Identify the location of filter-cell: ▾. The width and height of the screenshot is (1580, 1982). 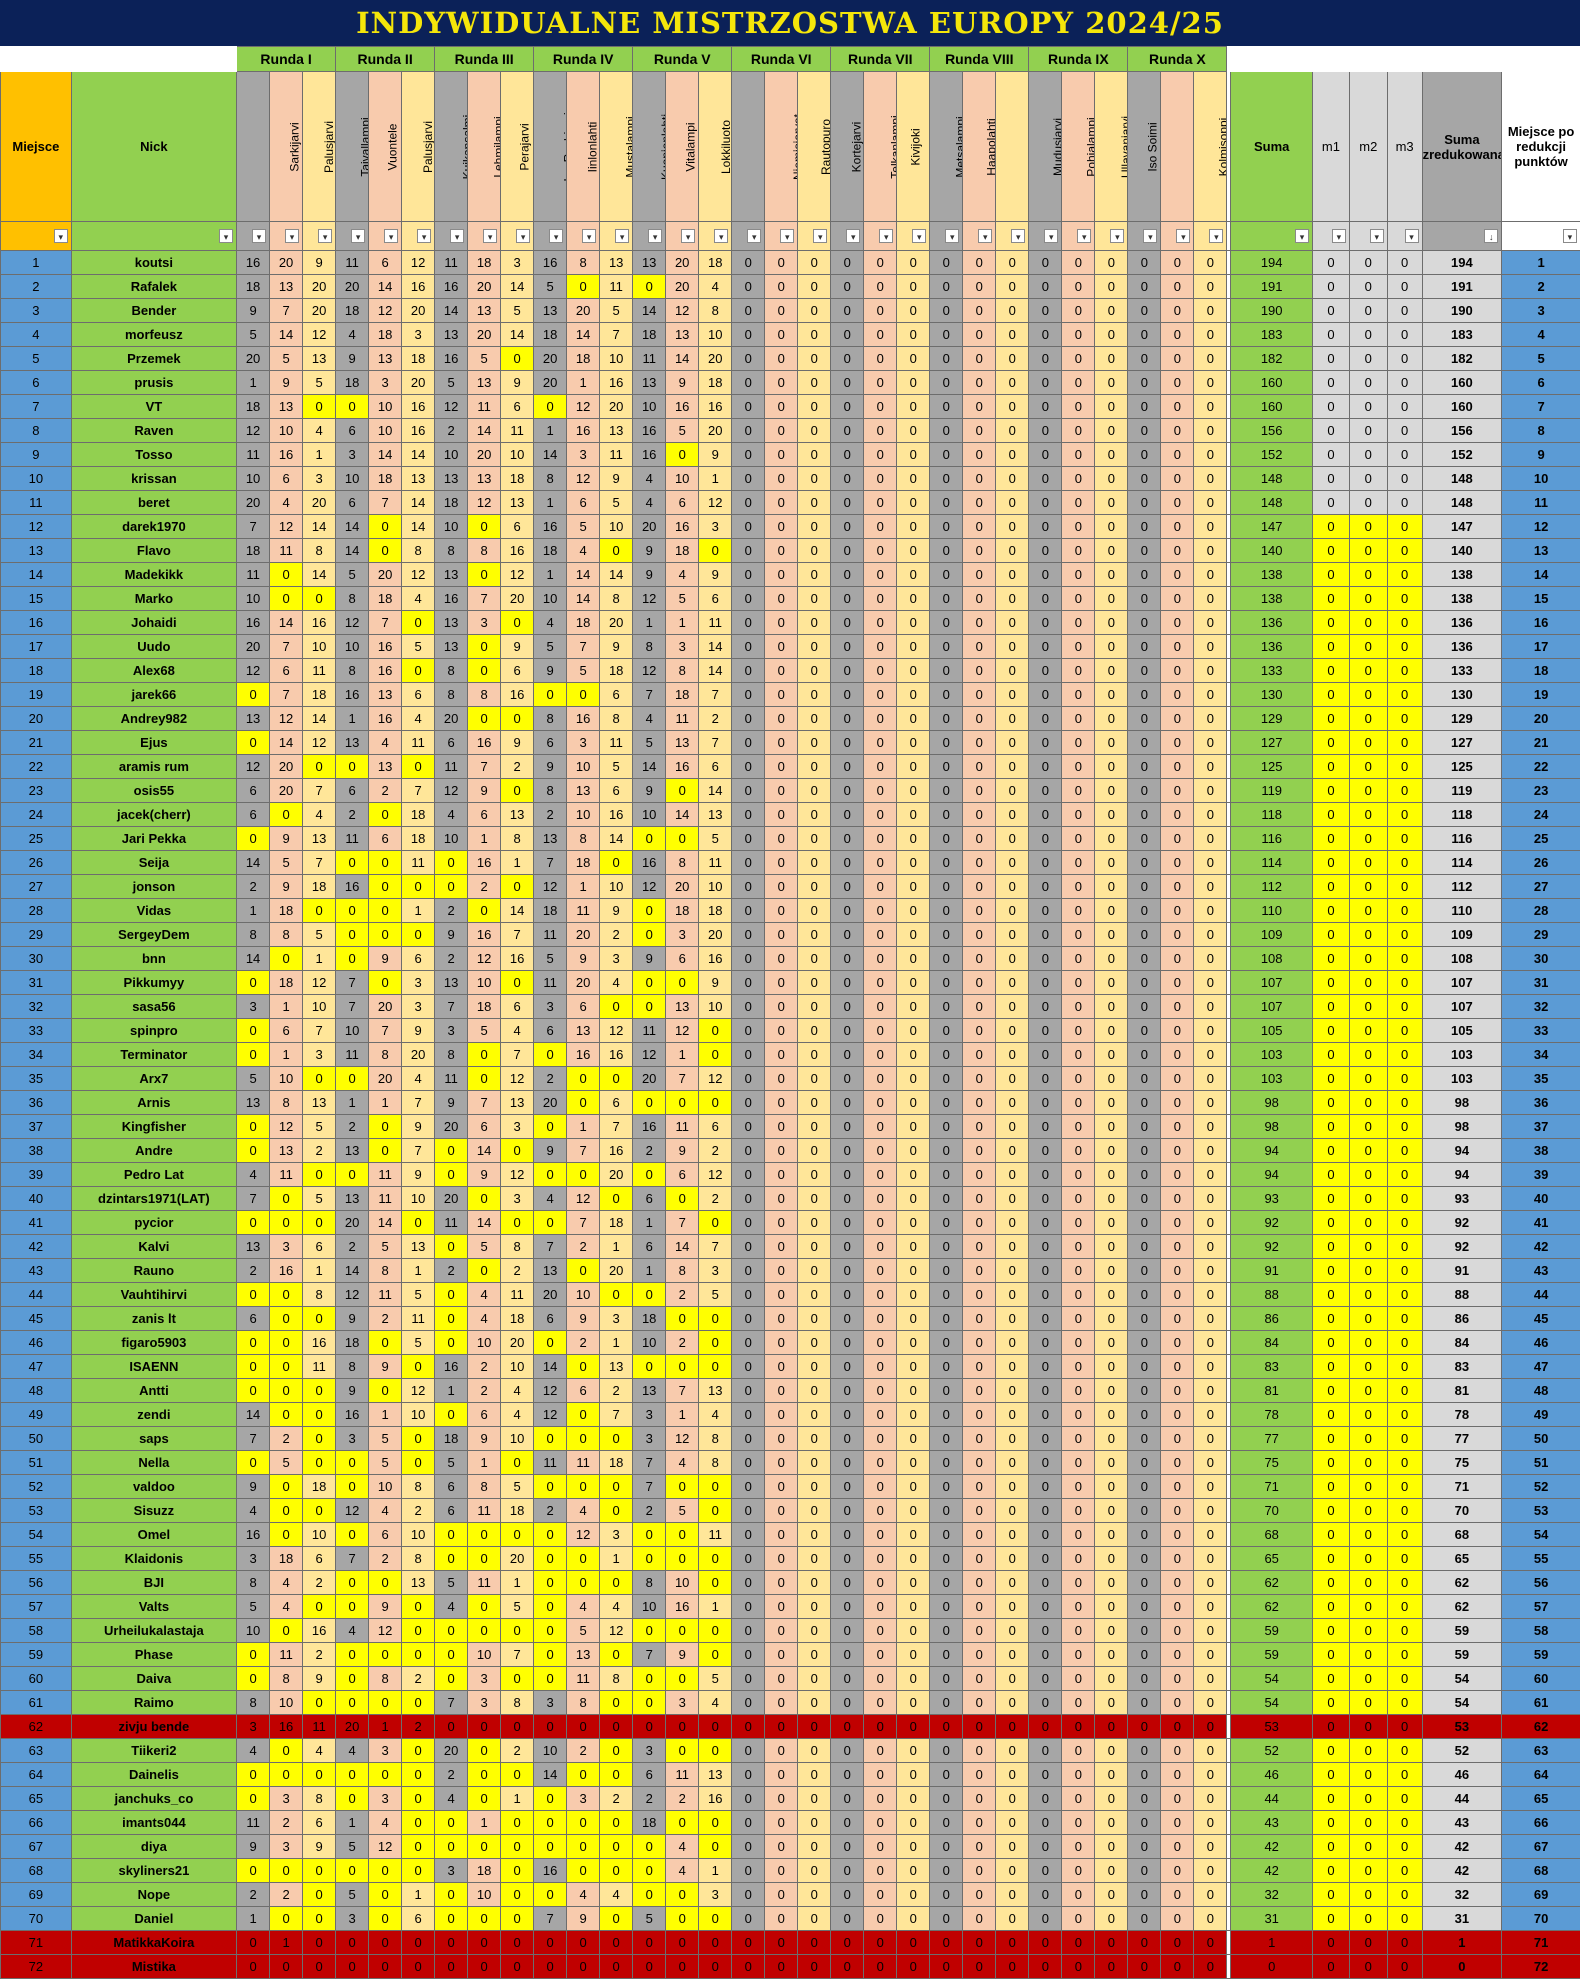
(715, 236).